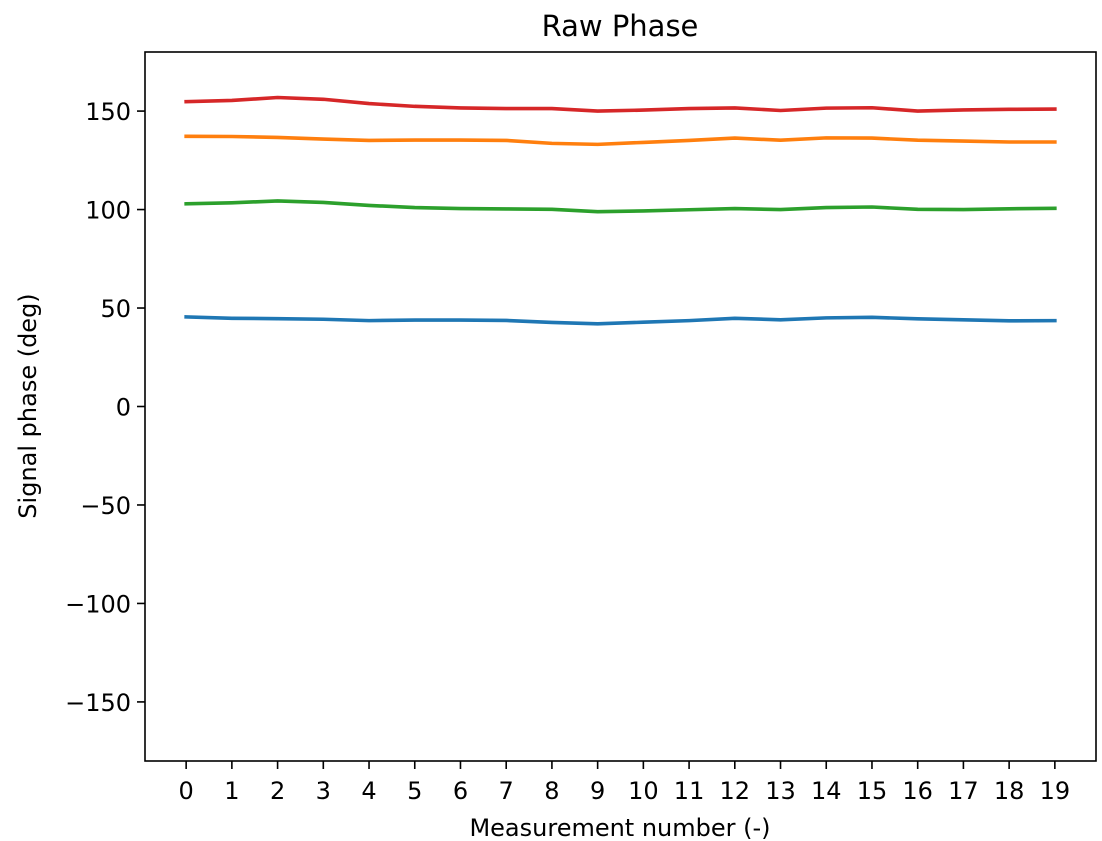  Describe the element at coordinates (826, 791) in the screenshot. I see `x-tick-label: 14` at that location.